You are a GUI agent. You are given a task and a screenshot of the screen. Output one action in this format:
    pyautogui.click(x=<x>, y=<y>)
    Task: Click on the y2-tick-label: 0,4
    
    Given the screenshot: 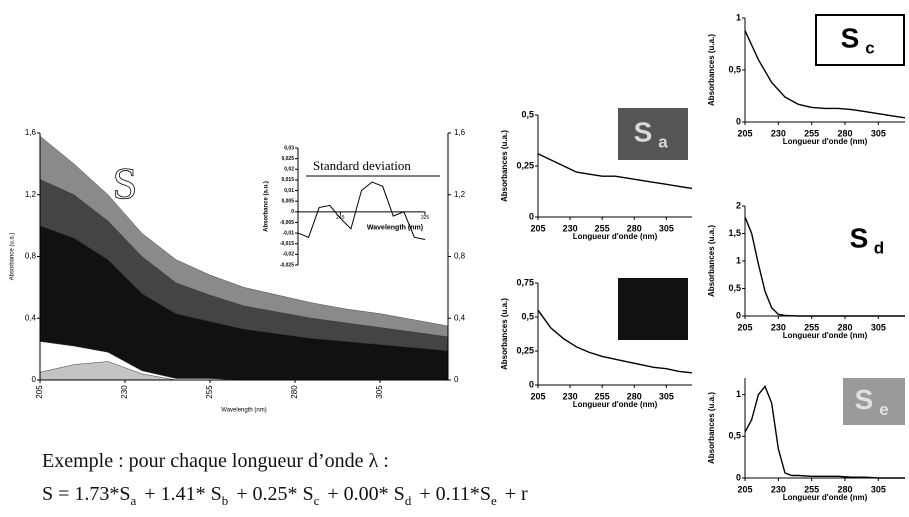 What is the action you would take?
    pyautogui.click(x=460, y=317)
    